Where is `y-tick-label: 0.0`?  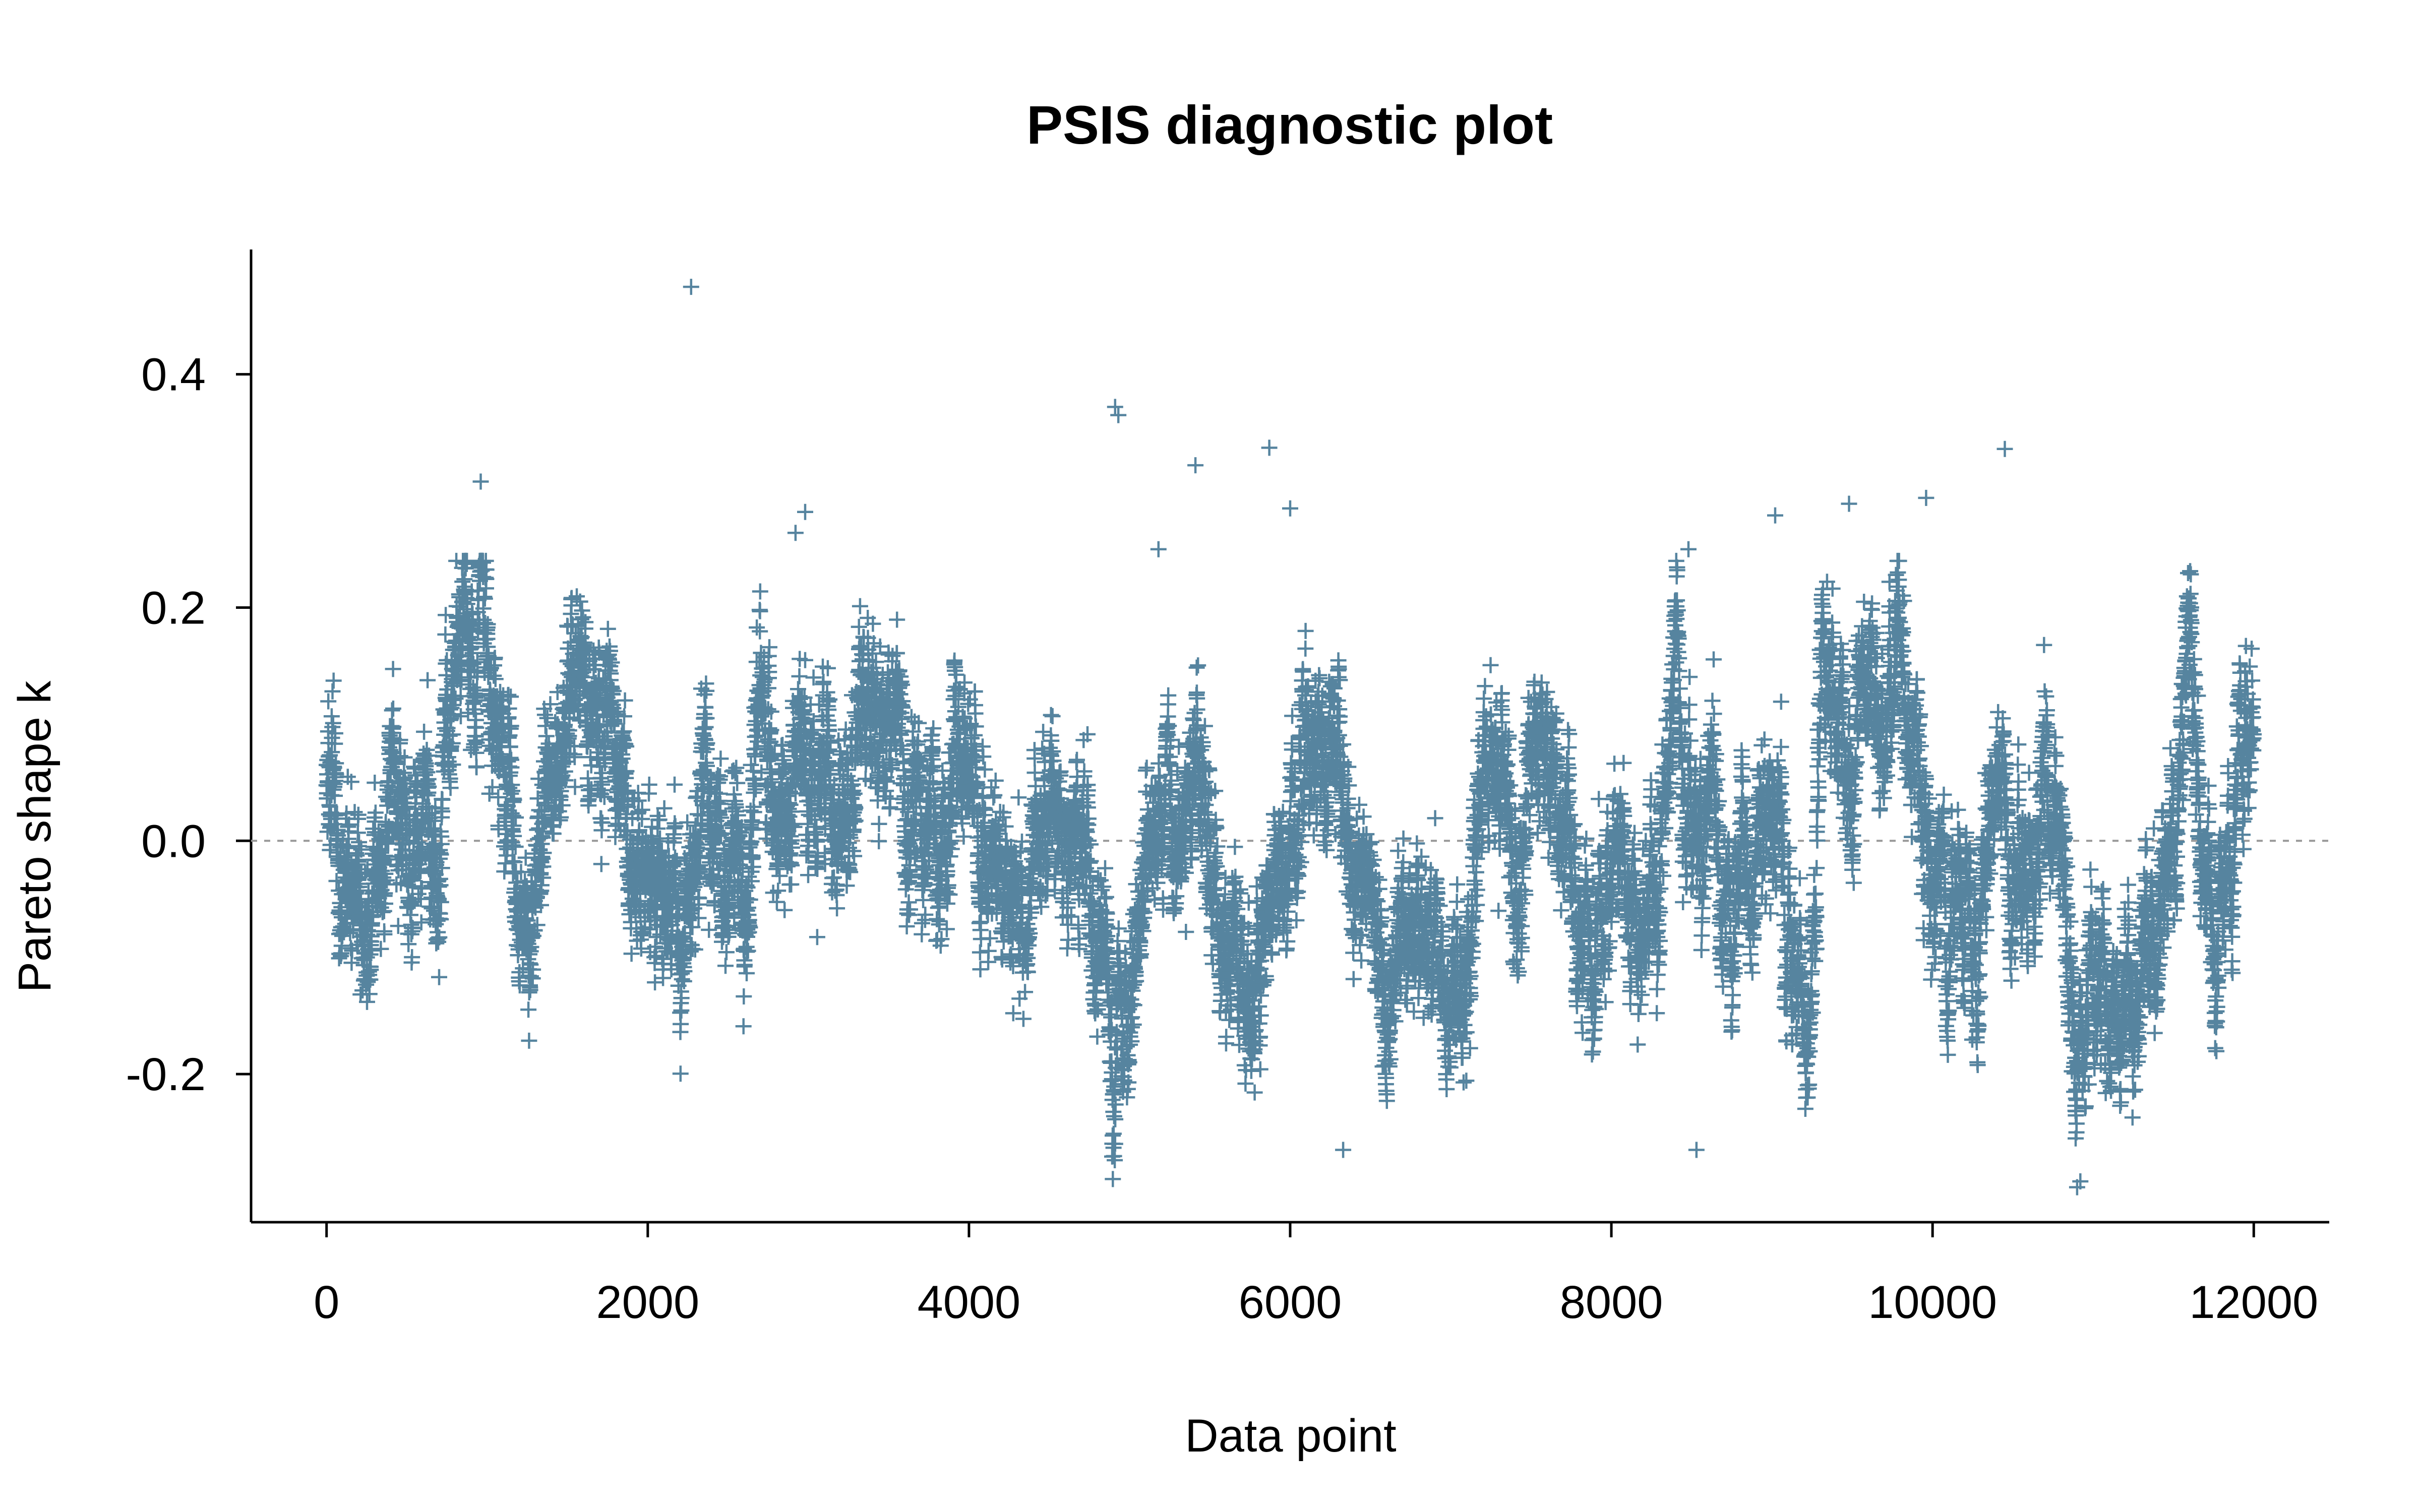
y-tick-label: 0.0 is located at coordinates (173, 841).